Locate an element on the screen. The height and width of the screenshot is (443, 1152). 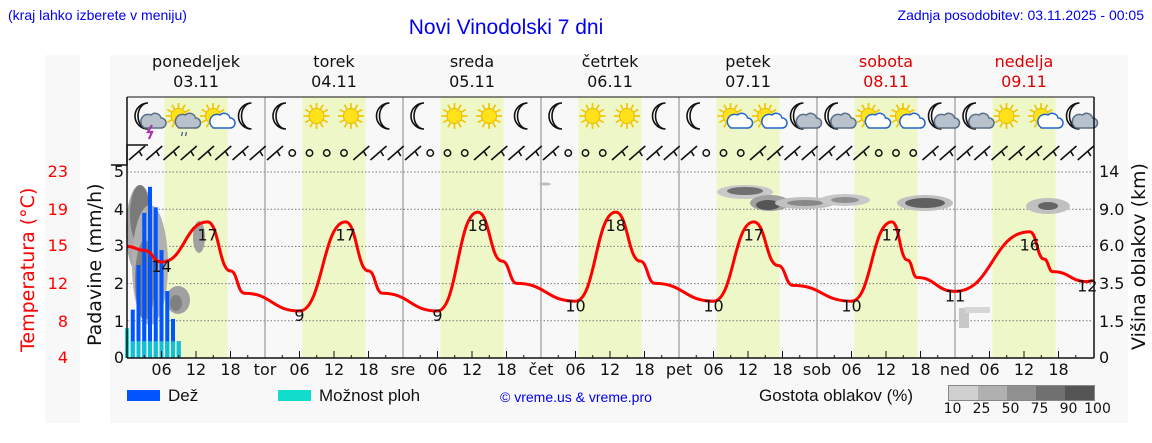
axis-tick-label: 12 is located at coordinates (57, 283).